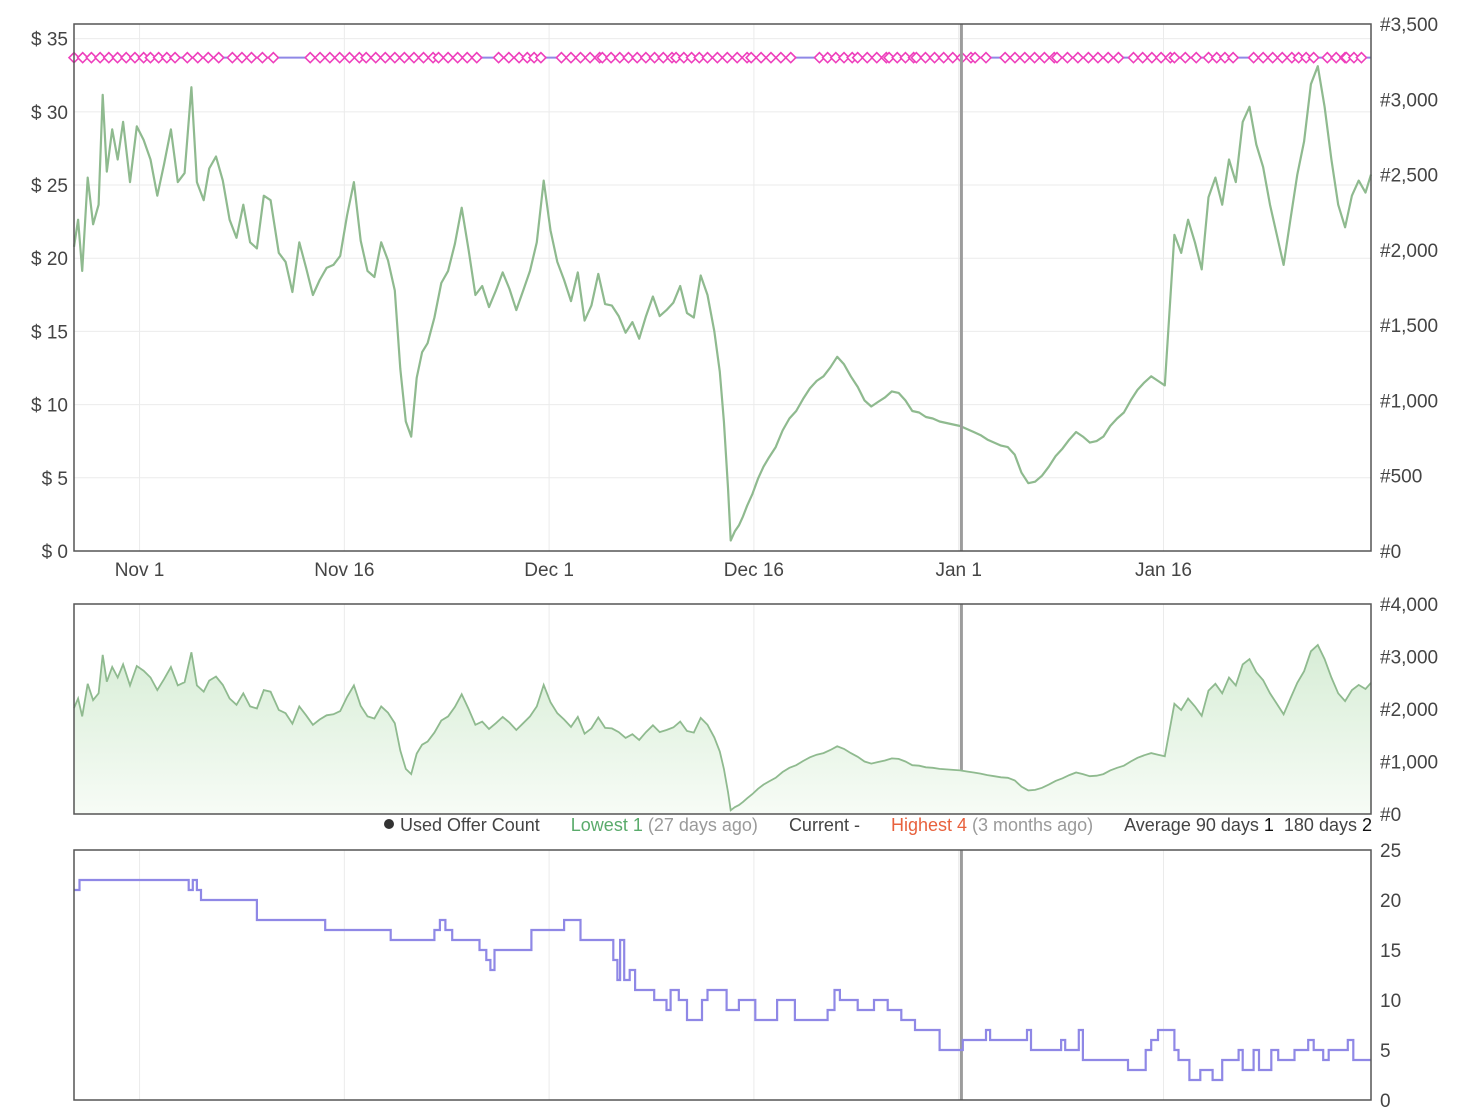 This screenshot has height=1114, width=1460. Describe the element at coordinates (1320, 825) in the screenshot. I see `legend-average-180-label: 180 days` at that location.